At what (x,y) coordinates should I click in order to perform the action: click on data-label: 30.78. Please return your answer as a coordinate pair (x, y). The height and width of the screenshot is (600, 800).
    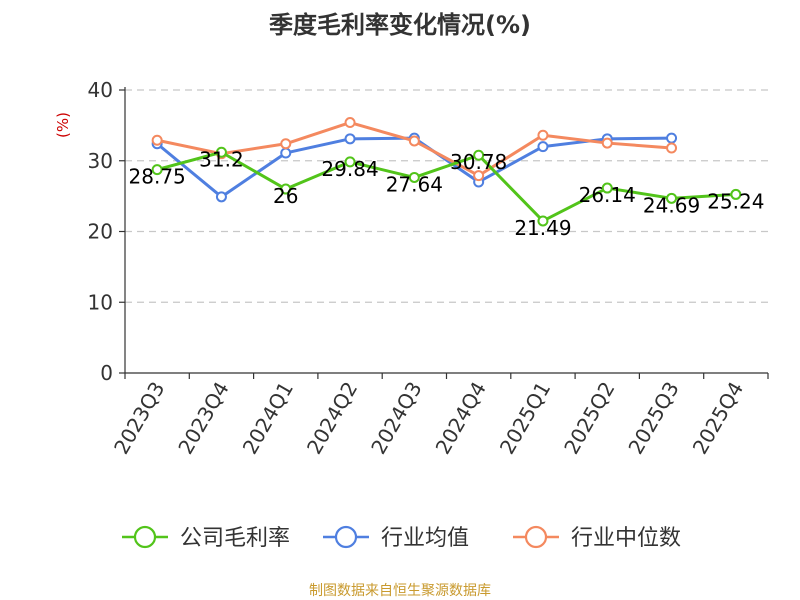
    Looking at the image, I should click on (478, 162).